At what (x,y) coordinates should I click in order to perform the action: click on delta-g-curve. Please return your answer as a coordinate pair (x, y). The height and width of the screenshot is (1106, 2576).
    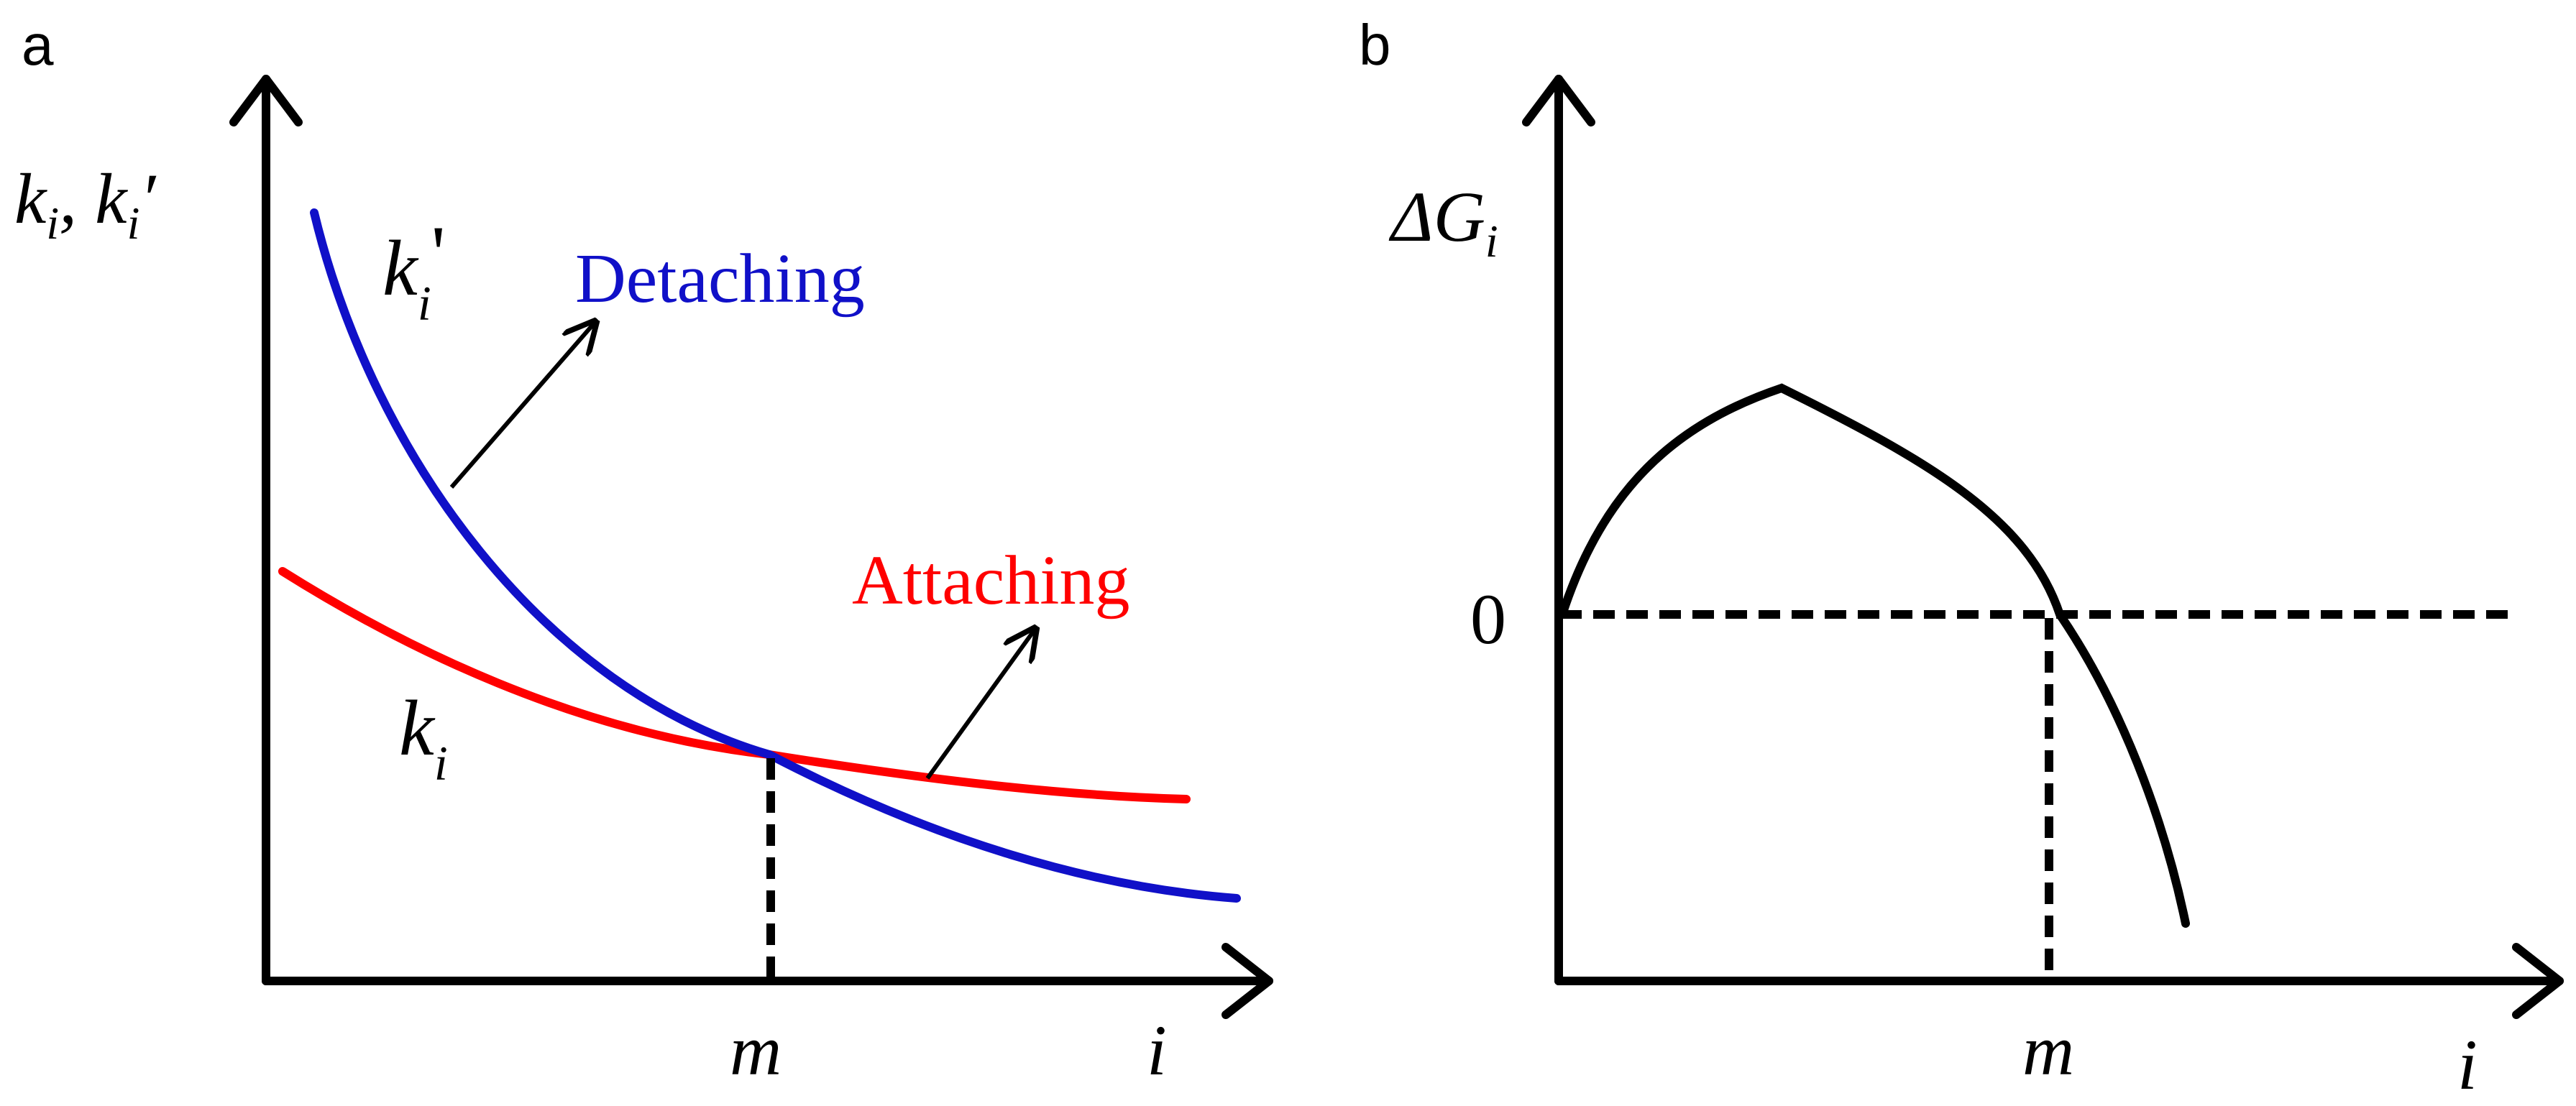
    Looking at the image, I should click on (1874, 655).